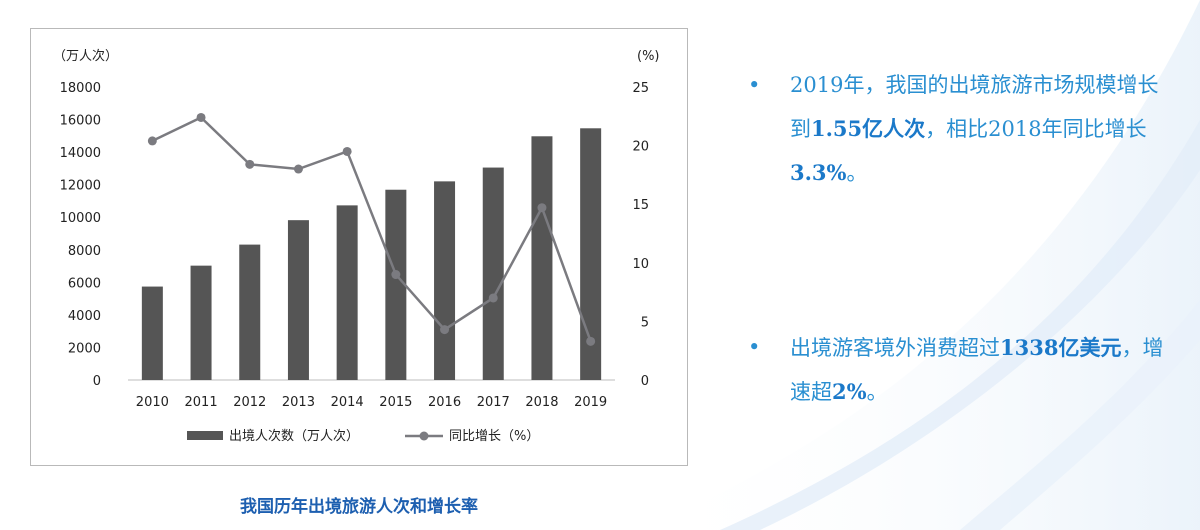 The height and width of the screenshot is (530, 1200). What do you see at coordinates (85, 56) in the screenshot?
I see `y-left-axis-label: （万人次）` at bounding box center [85, 56].